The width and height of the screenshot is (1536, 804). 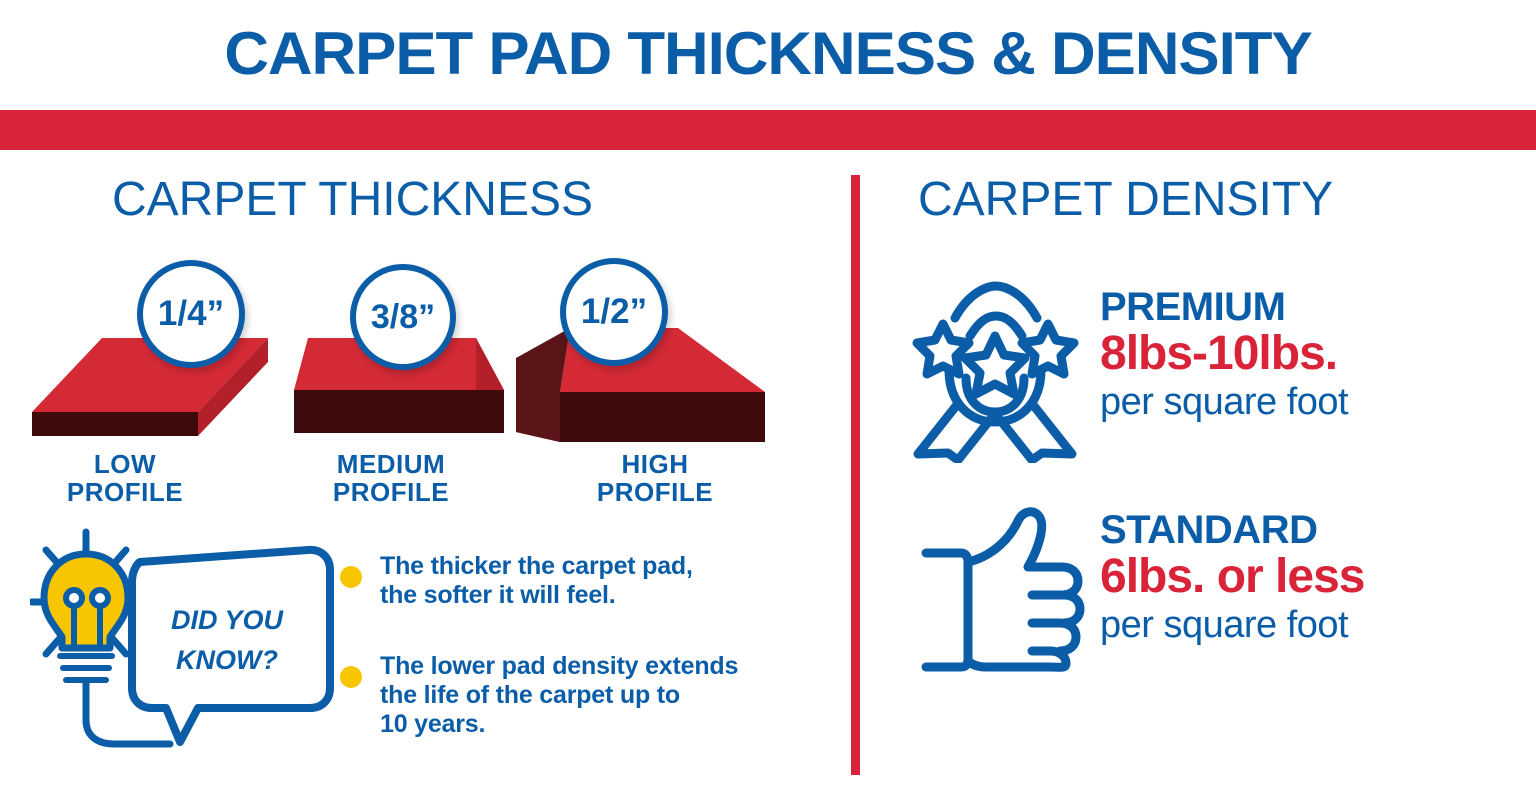 I want to click on density-value: 6lbs. or less, so click(x=1232, y=576).